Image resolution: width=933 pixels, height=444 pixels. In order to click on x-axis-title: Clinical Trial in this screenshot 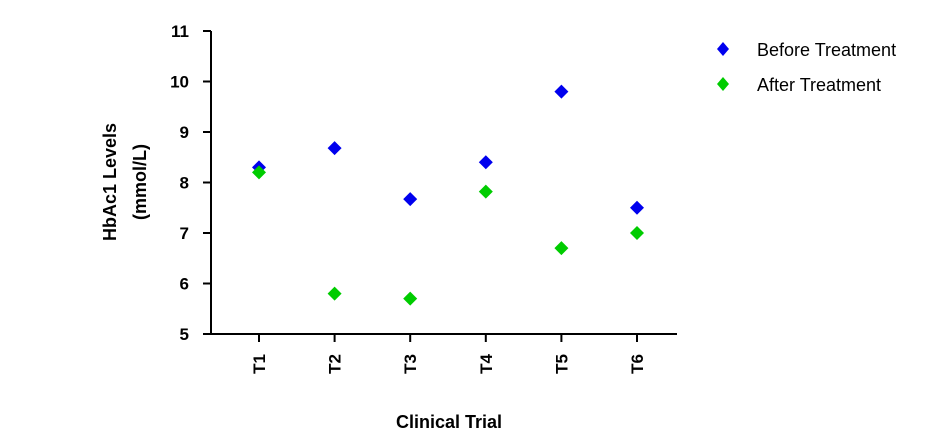, I will do `click(449, 422)`.